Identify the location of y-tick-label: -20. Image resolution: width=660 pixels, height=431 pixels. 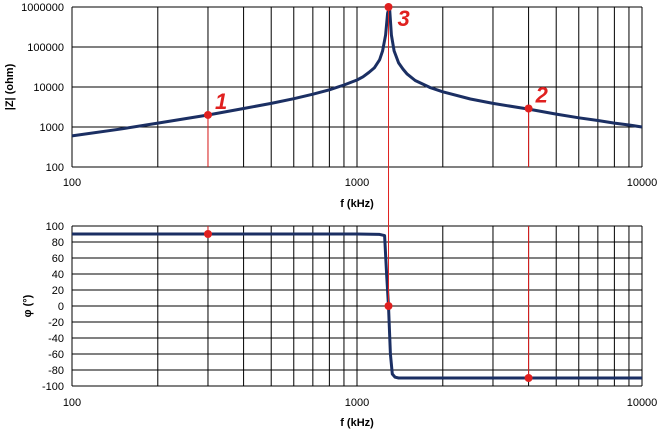
(56, 323).